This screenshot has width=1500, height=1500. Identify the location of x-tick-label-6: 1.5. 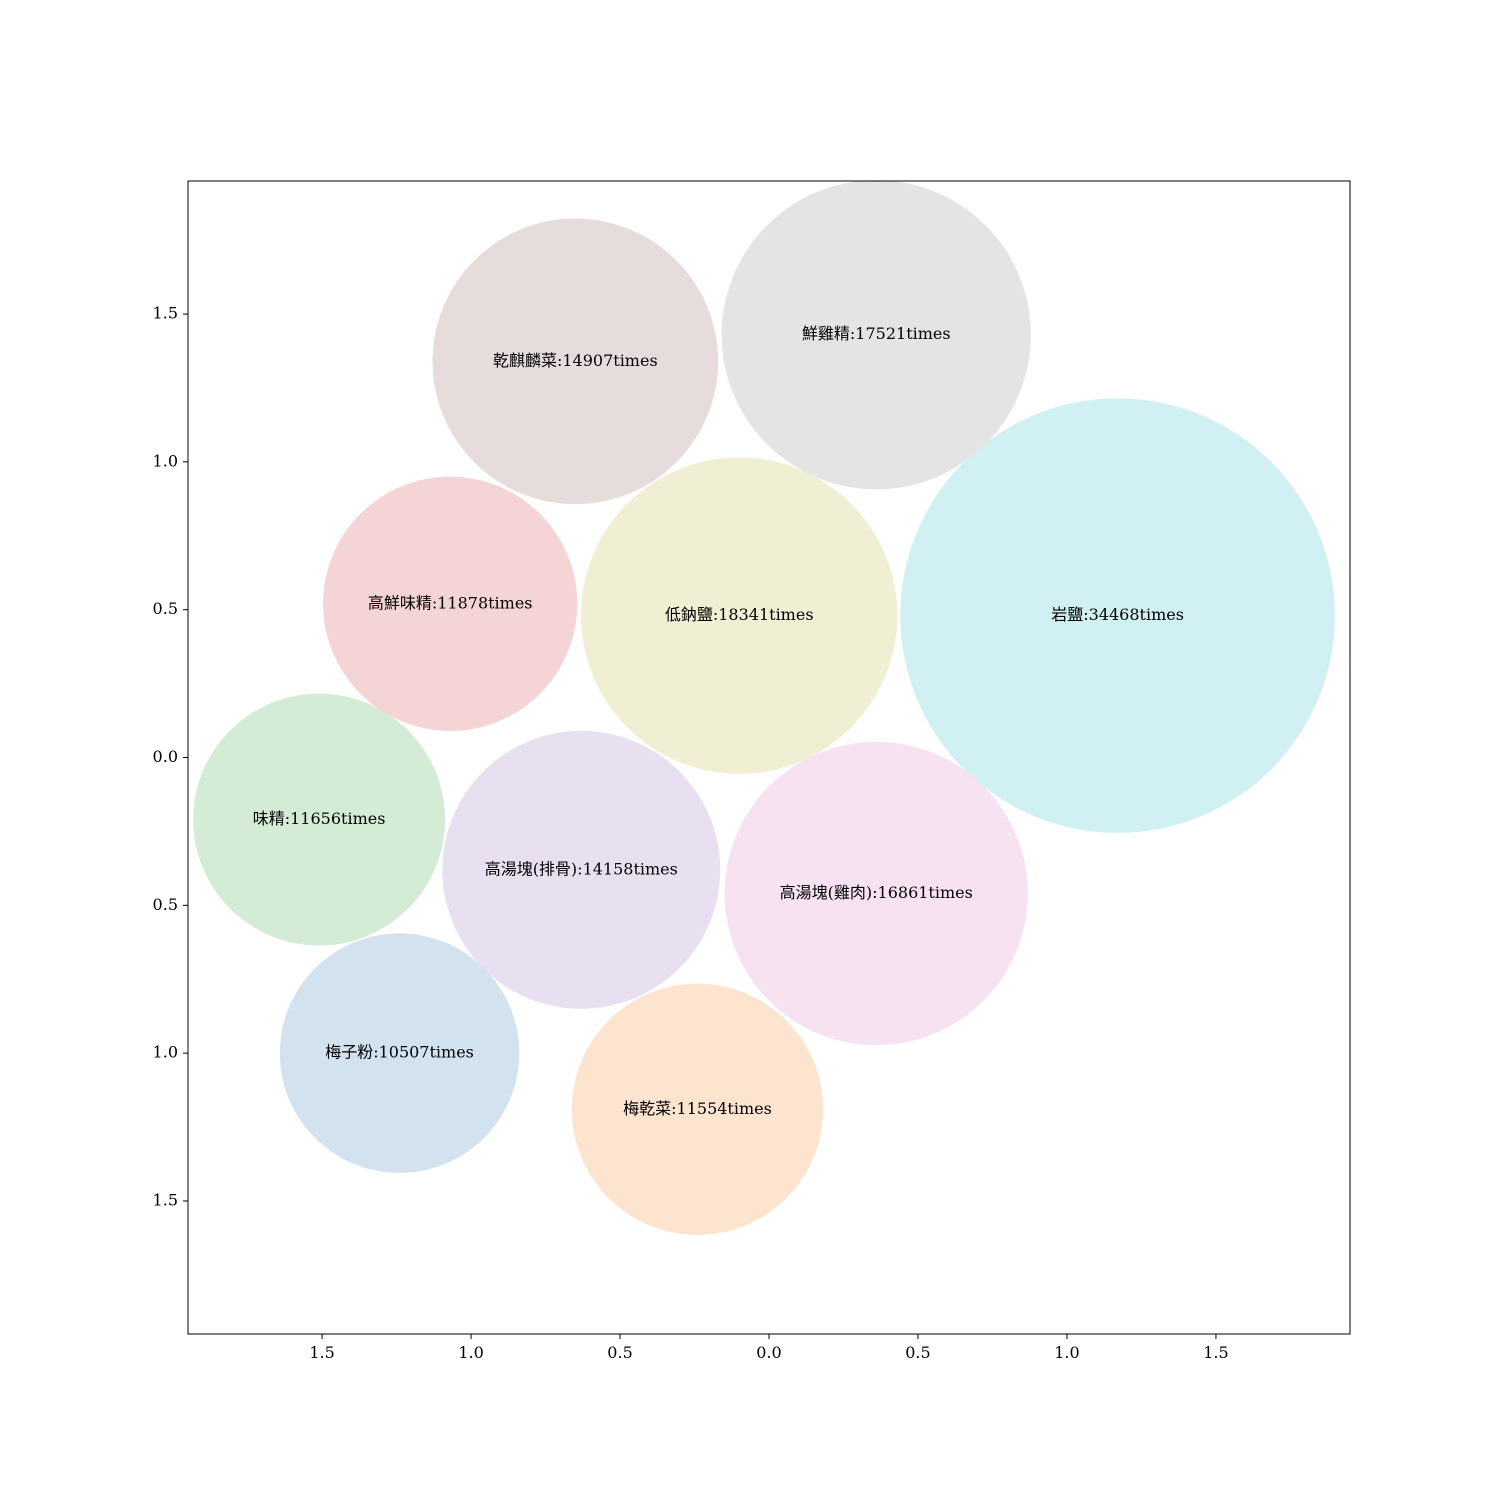
(1215, 1352).